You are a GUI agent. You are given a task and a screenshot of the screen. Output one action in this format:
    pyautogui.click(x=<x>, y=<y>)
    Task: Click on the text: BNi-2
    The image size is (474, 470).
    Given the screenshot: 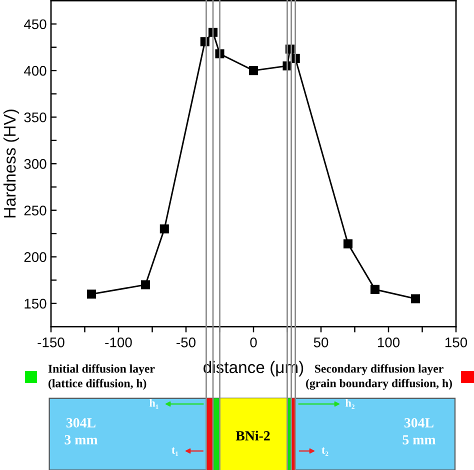 What is the action you would take?
    pyautogui.click(x=253, y=435)
    